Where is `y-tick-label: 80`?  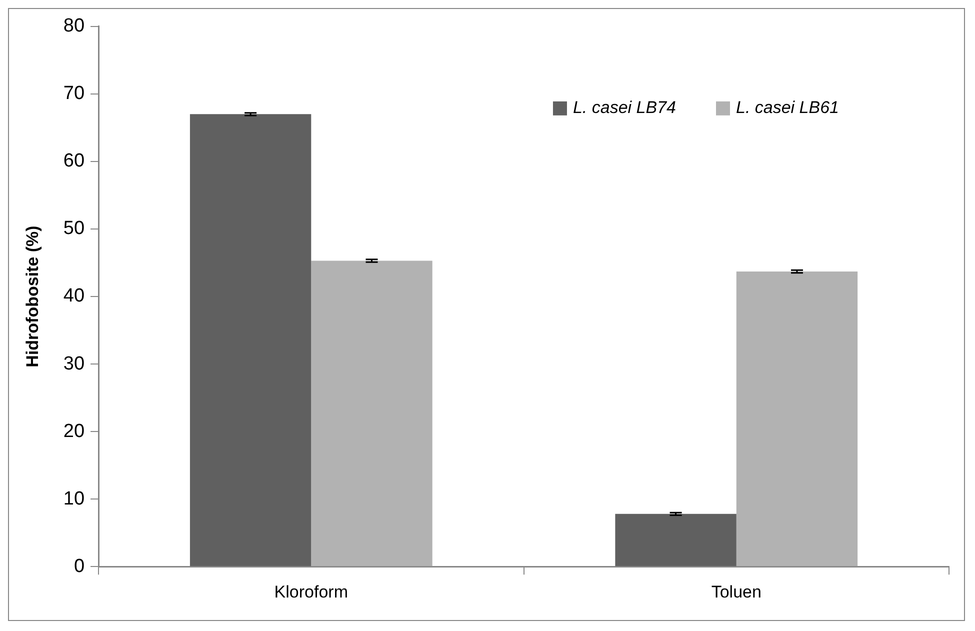
y-tick-label: 80 is located at coordinates (74, 26).